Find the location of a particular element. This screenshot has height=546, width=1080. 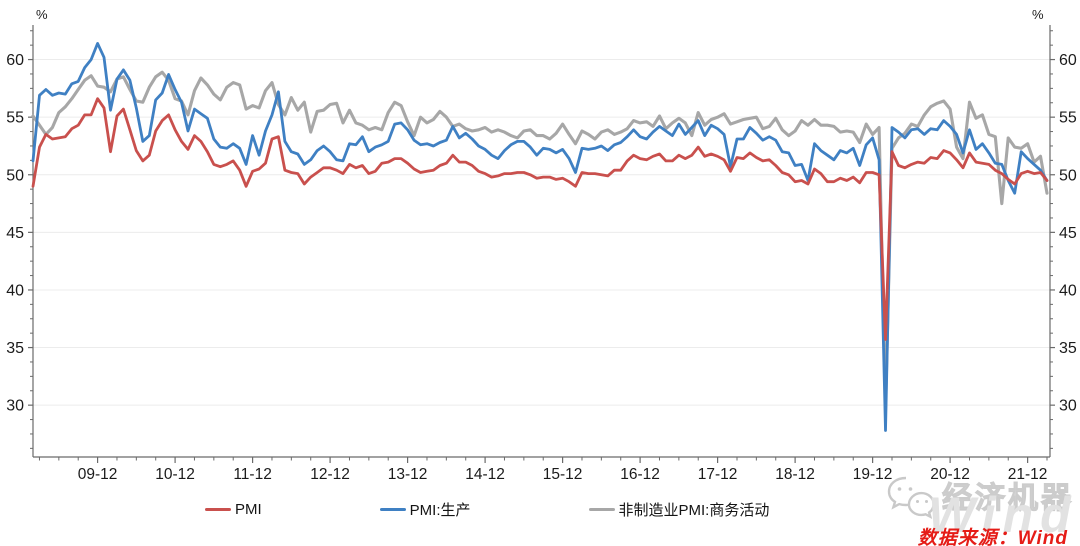

wechat-icon is located at coordinates (911, 498).